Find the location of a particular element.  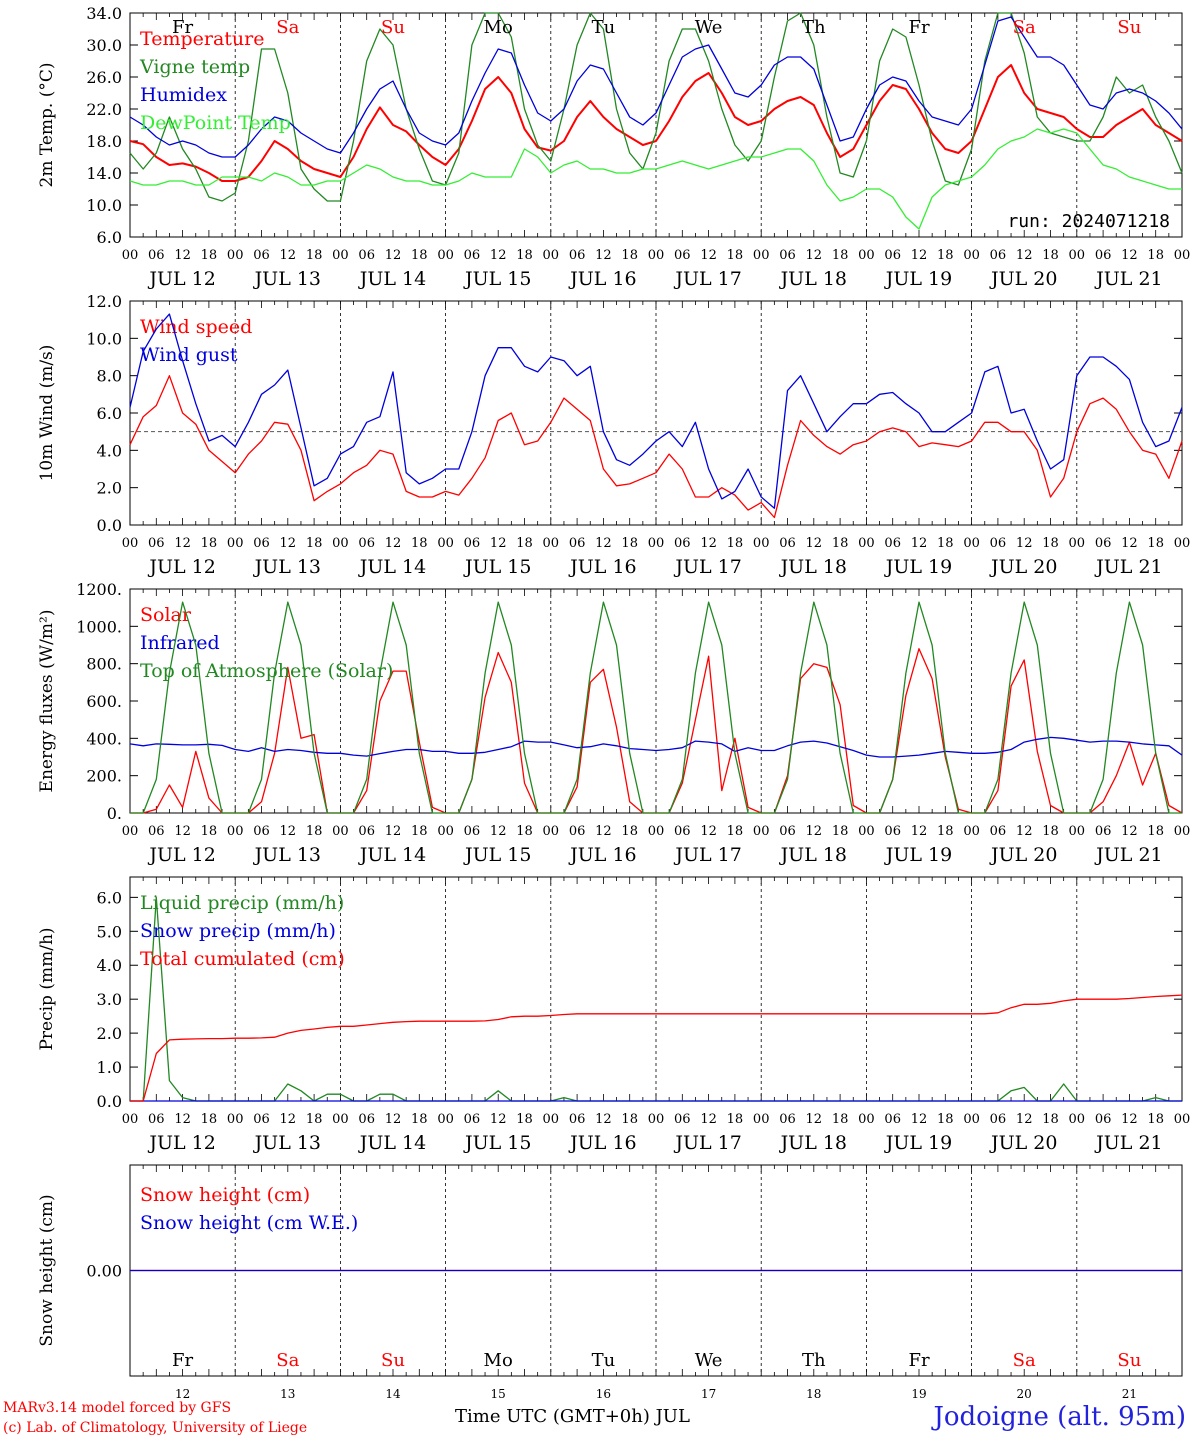

day-number-label: 17 is located at coordinates (708, 1394).